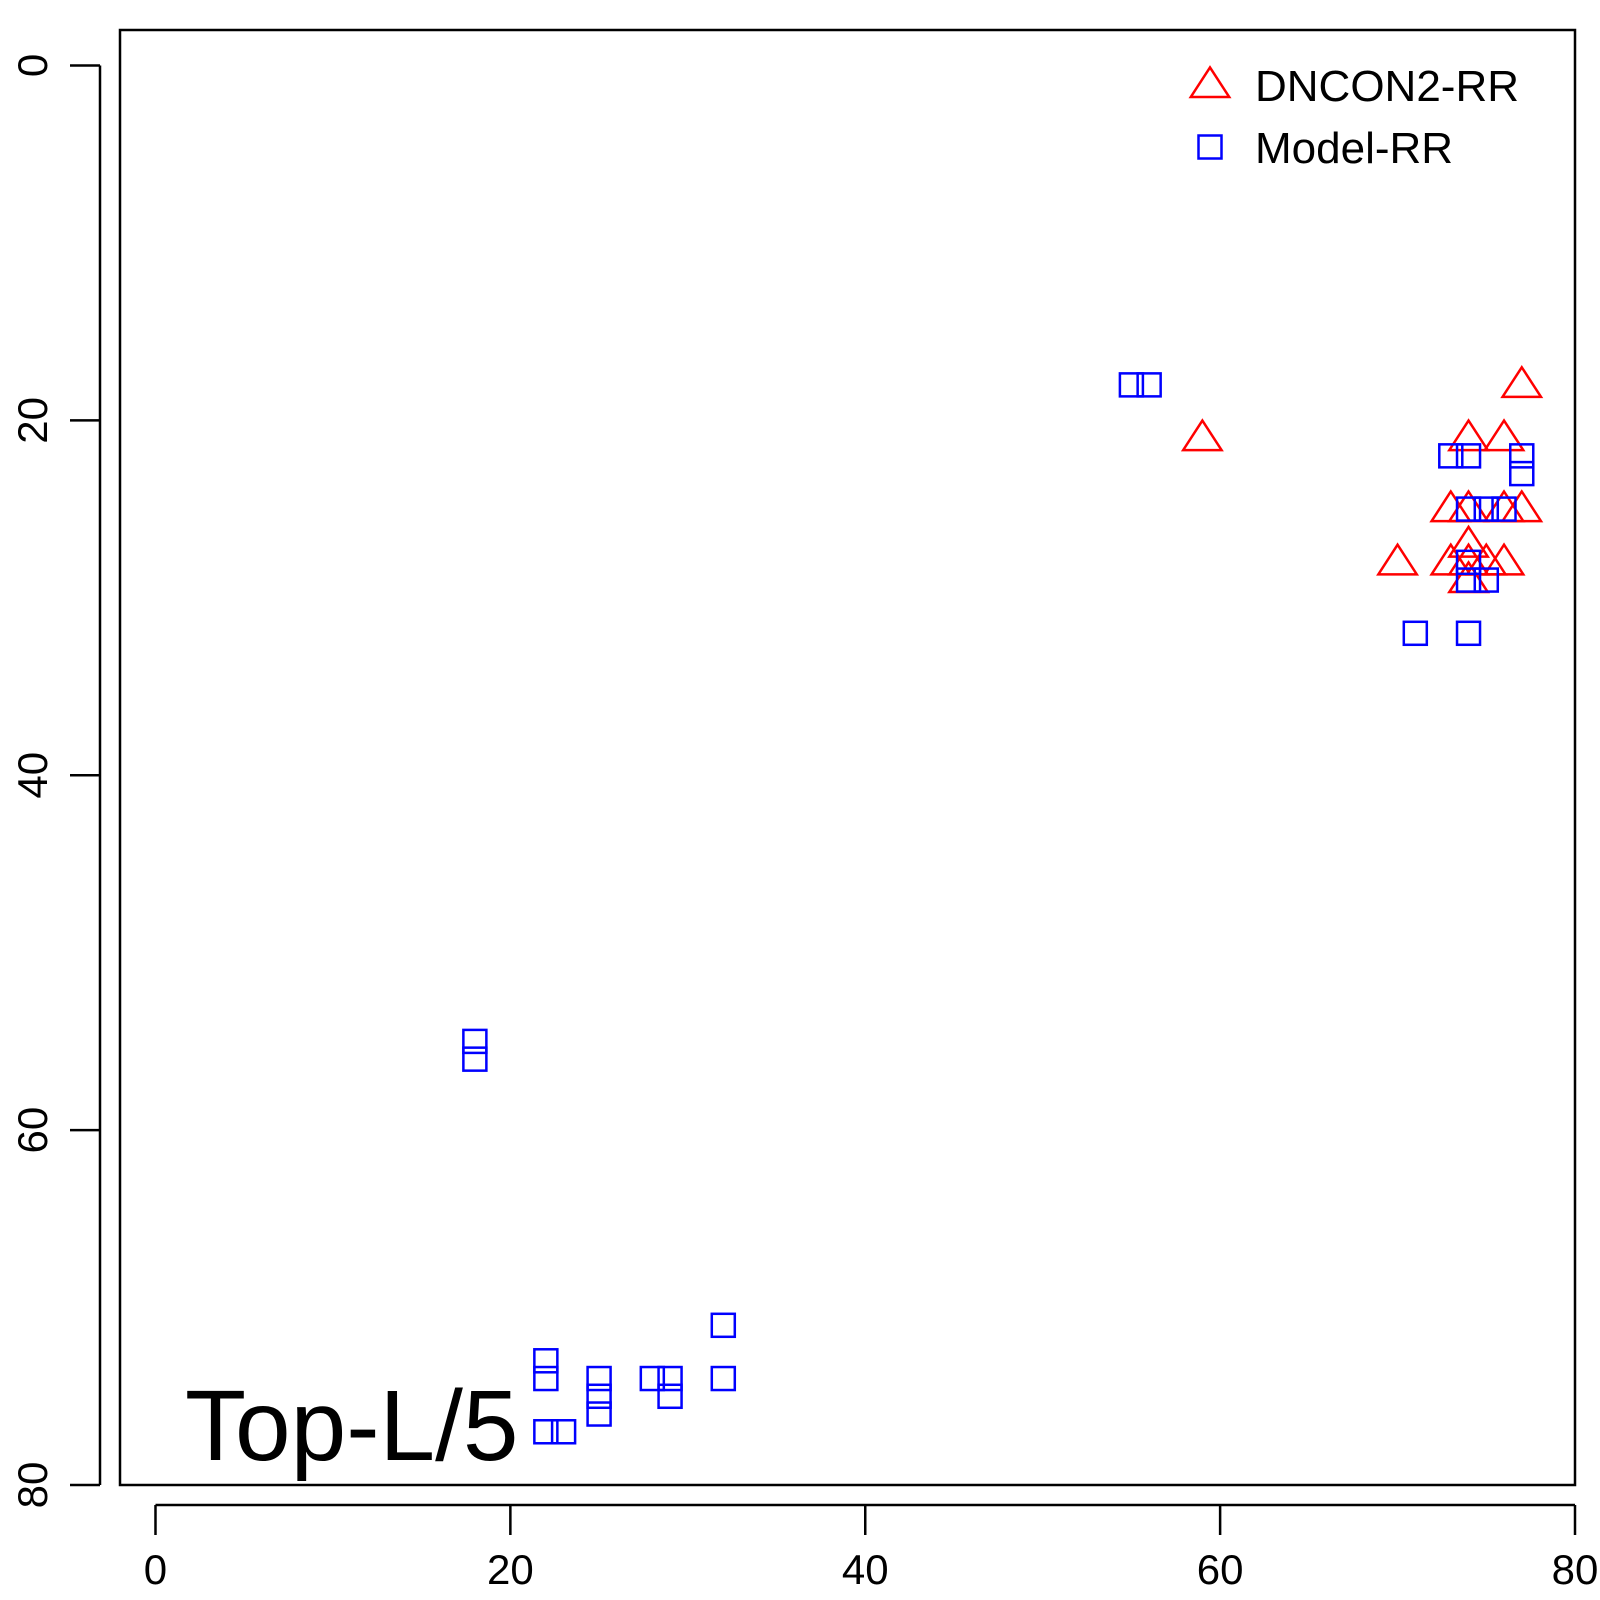  What do you see at coordinates (32, 1485) in the screenshot?
I see `y-tick-label: 80` at bounding box center [32, 1485].